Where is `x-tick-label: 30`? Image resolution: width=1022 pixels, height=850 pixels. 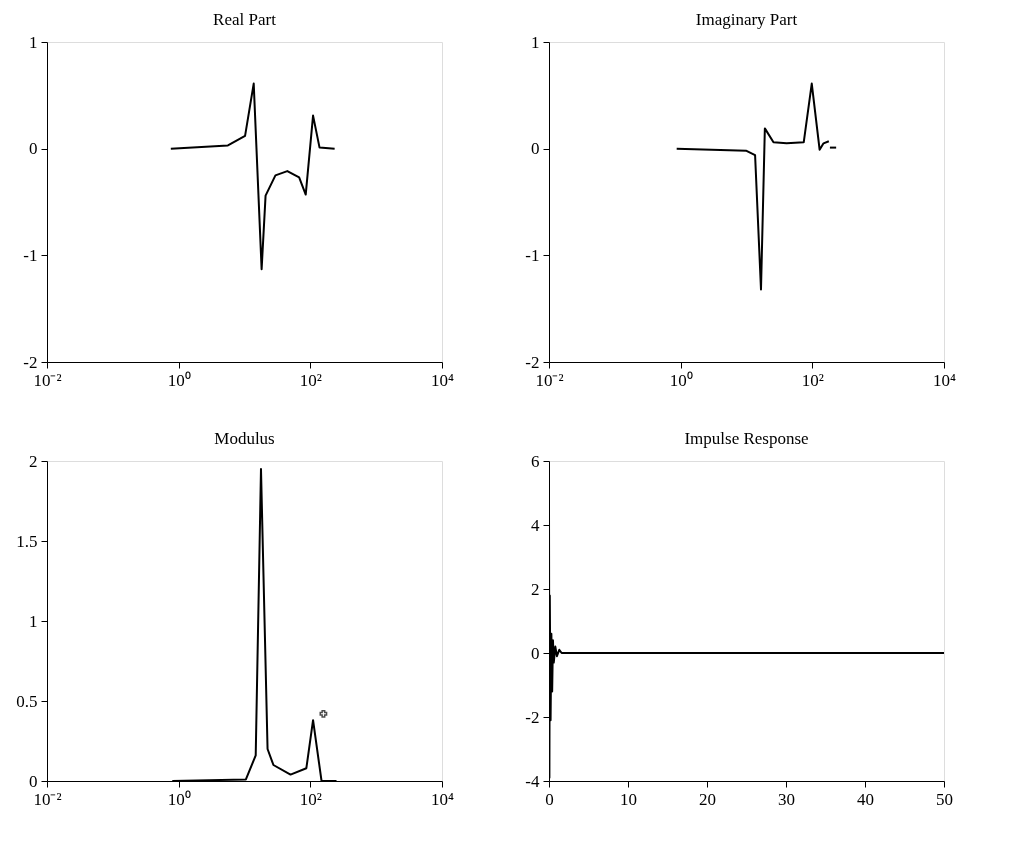 x-tick-label: 30 is located at coordinates (786, 799).